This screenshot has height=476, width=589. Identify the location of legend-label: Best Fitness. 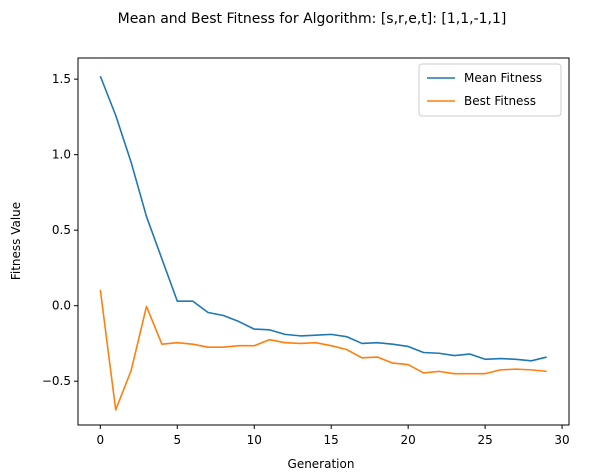
(500, 101).